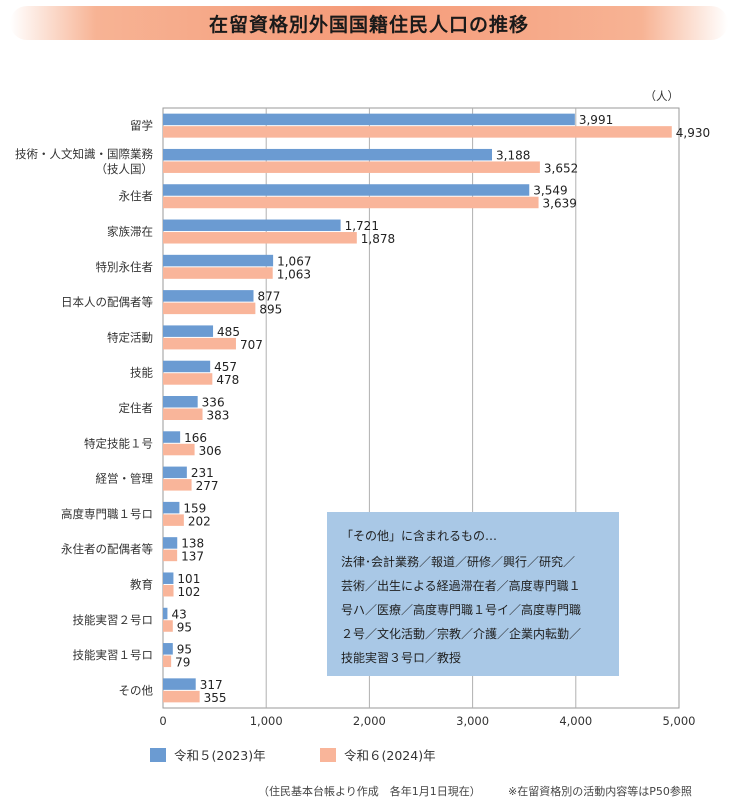 The height and width of the screenshot is (806, 738). What do you see at coordinates (210, 451) in the screenshot?
I see `value-label-2024: 306` at bounding box center [210, 451].